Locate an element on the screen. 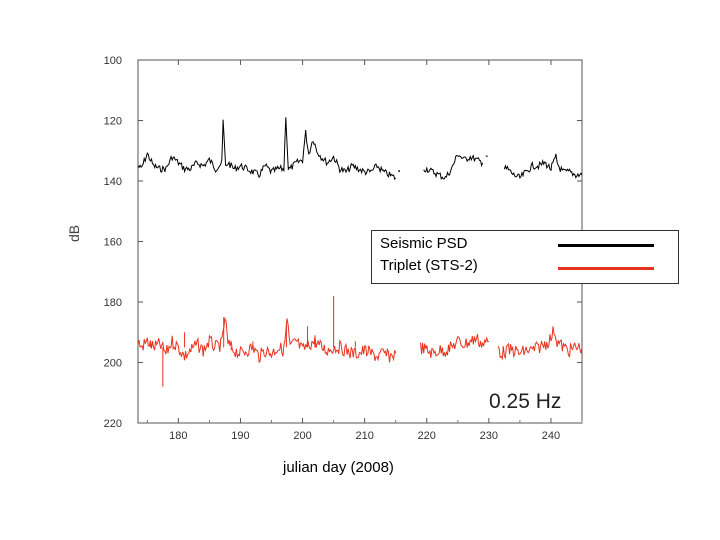  x-tick-label: 220 is located at coordinates (427, 436).